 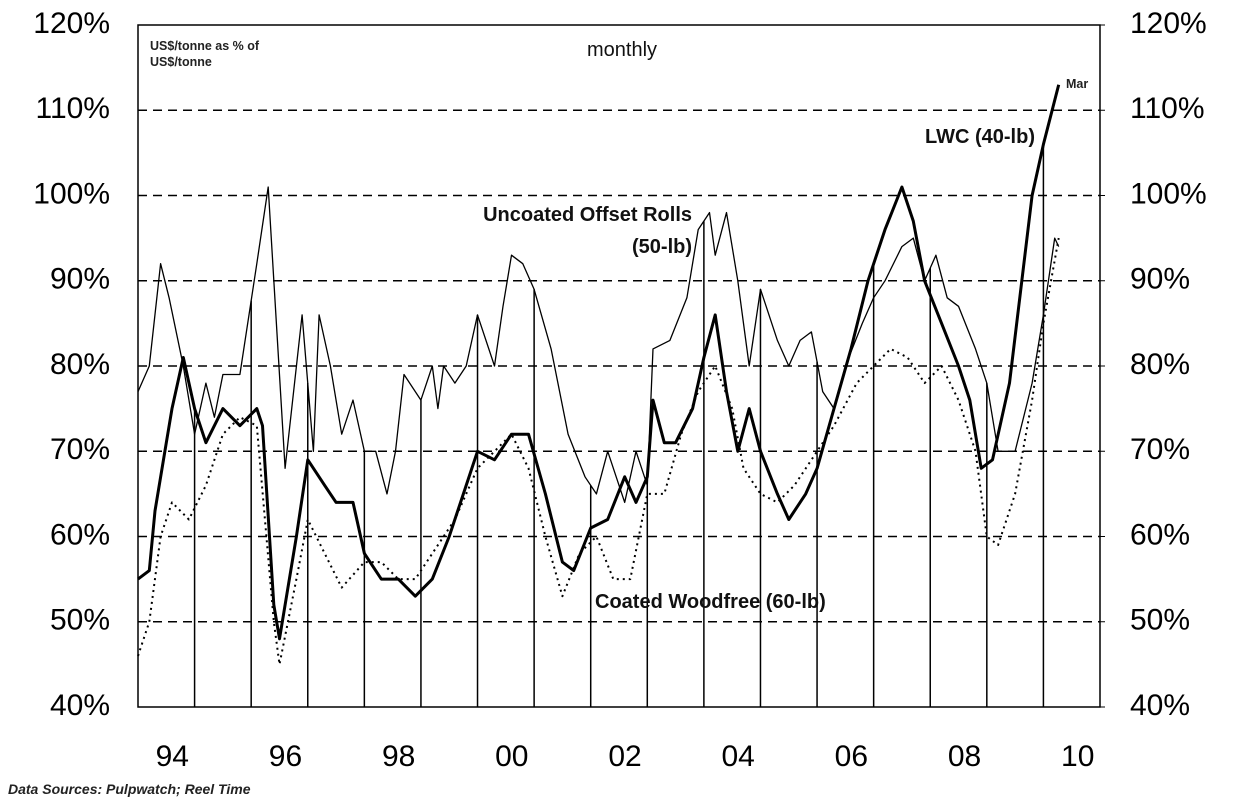 I want to click on y2-tick-label: 80%, so click(x=1160, y=364).